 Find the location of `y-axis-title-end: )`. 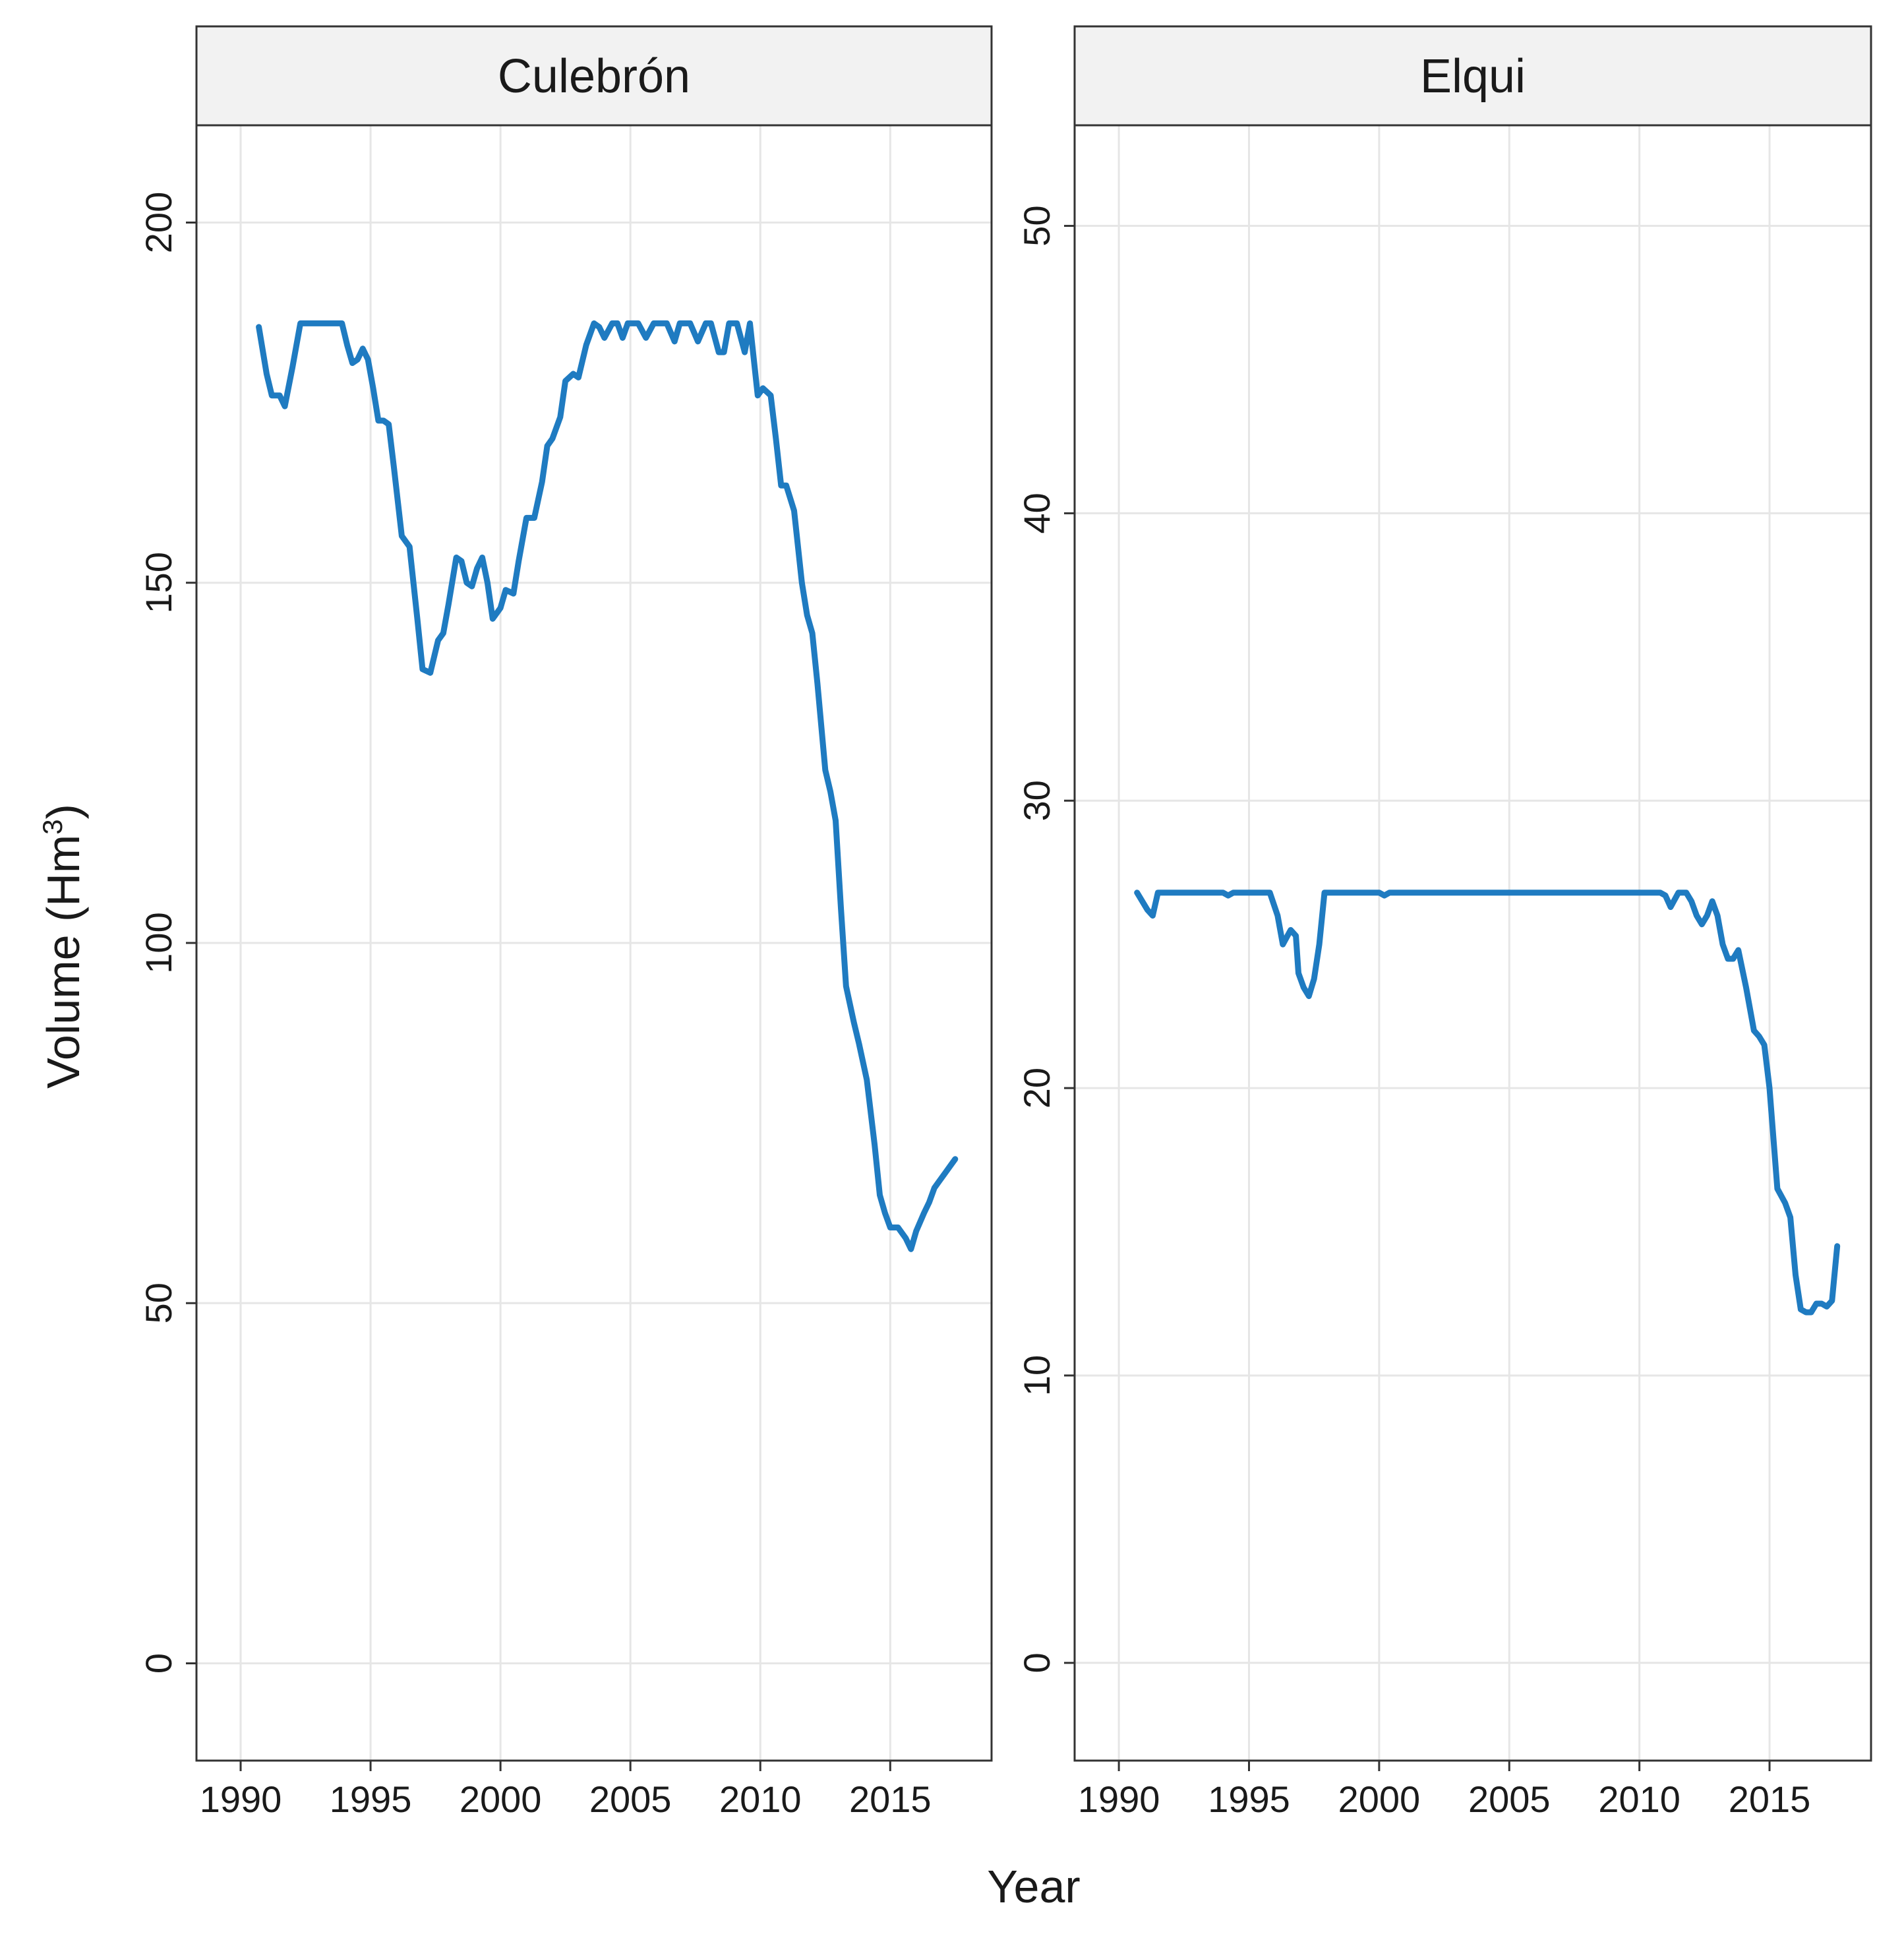

y-axis-title-end: ) is located at coordinates (63, 811).